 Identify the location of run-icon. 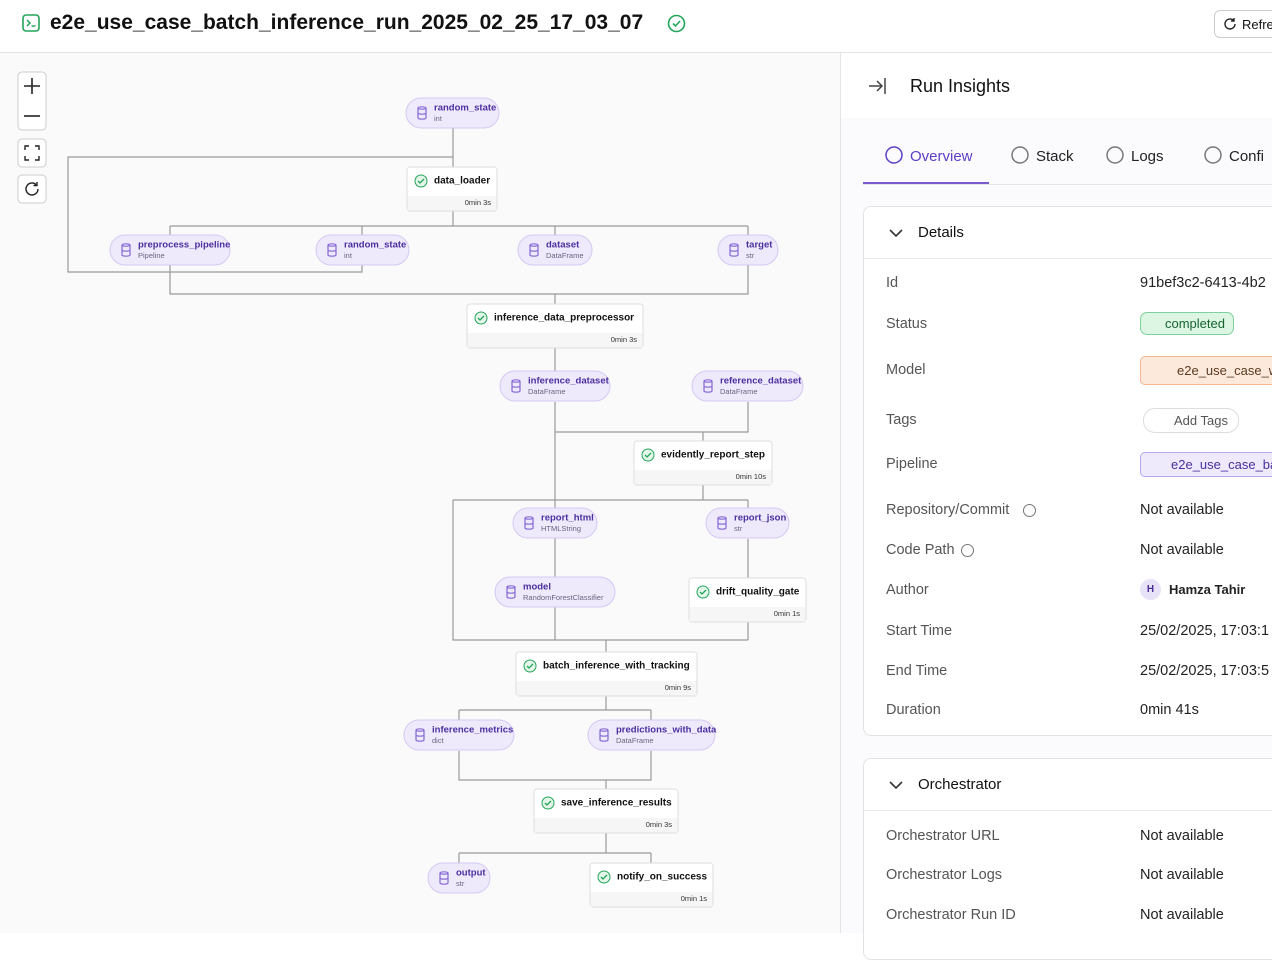
(31, 23).